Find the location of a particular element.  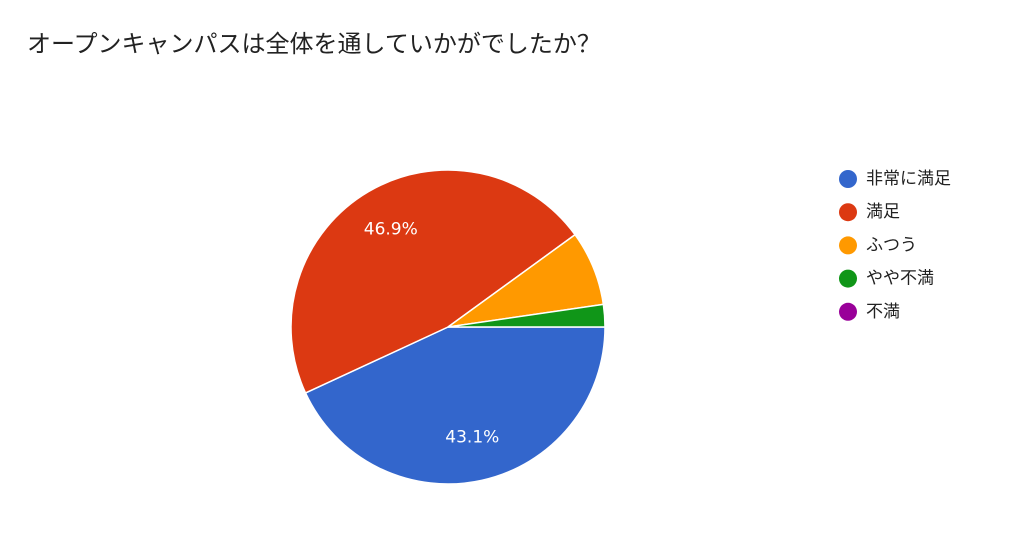

legend-label: ふつう is located at coordinates (891, 245).